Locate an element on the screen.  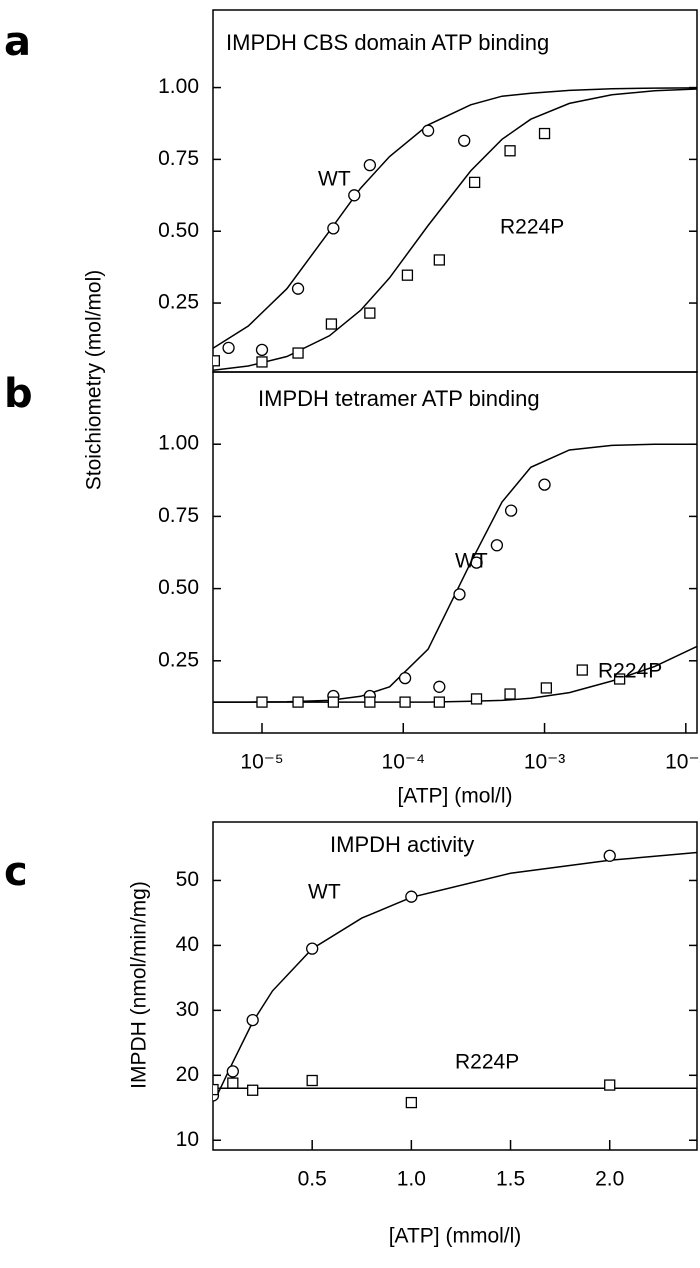
panel-title: IMPDH activity is located at coordinates (402, 844).